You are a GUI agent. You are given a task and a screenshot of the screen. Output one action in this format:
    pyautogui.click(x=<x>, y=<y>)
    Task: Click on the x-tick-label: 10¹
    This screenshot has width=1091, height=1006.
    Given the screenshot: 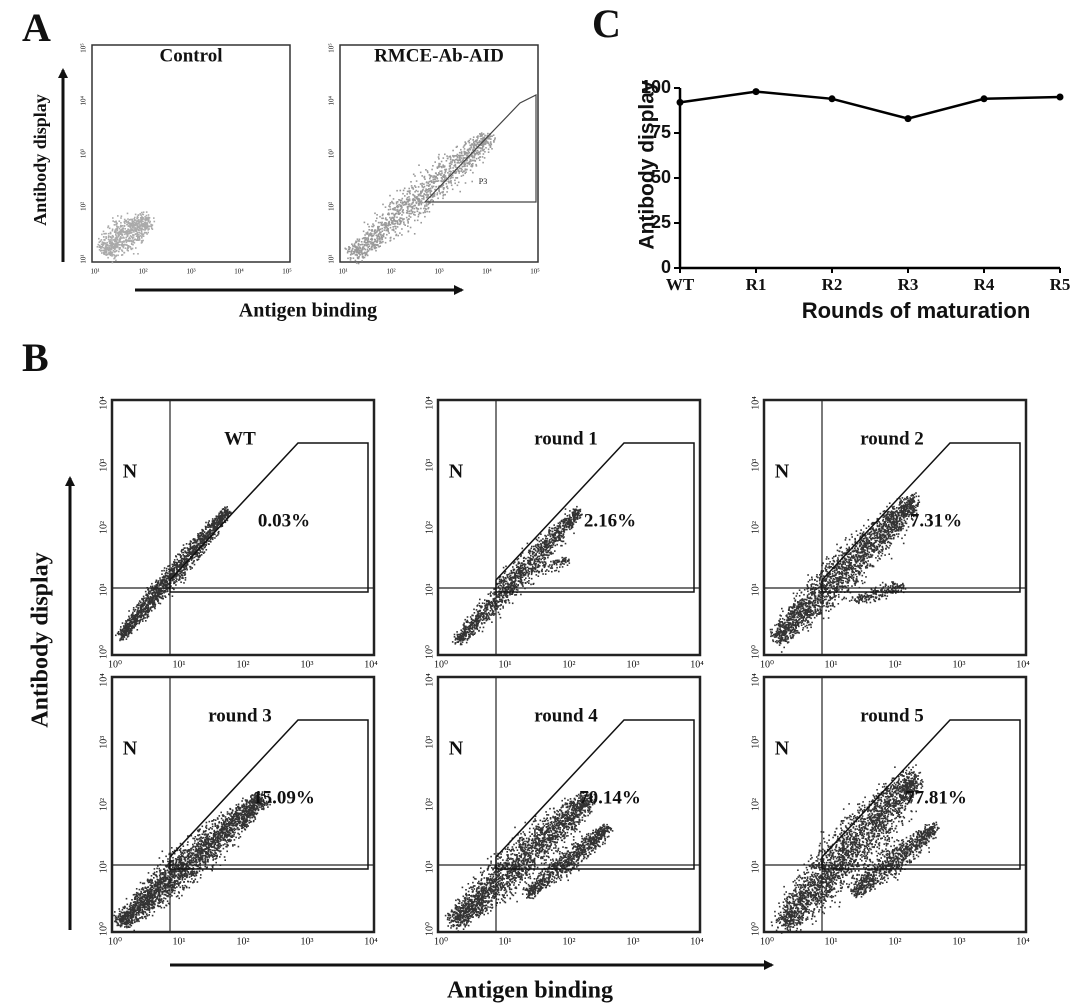 What is the action you would take?
    pyautogui.click(x=342, y=272)
    